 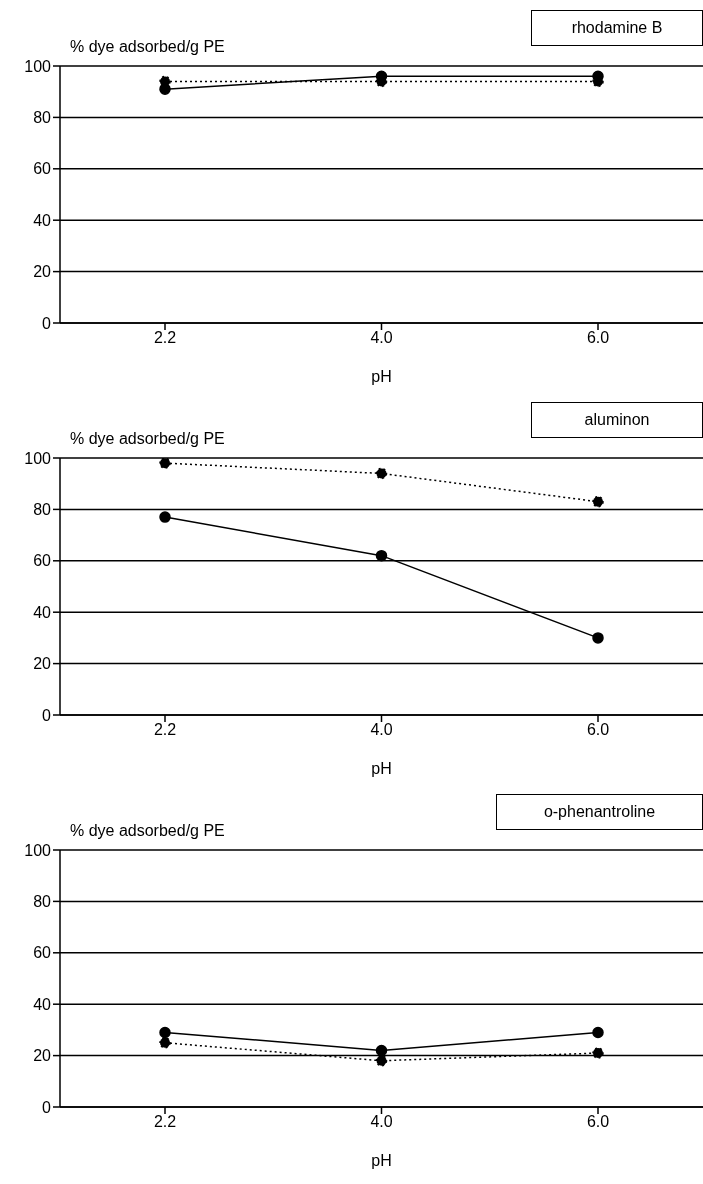 I want to click on chart-title: rhodamine B, so click(x=617, y=28).